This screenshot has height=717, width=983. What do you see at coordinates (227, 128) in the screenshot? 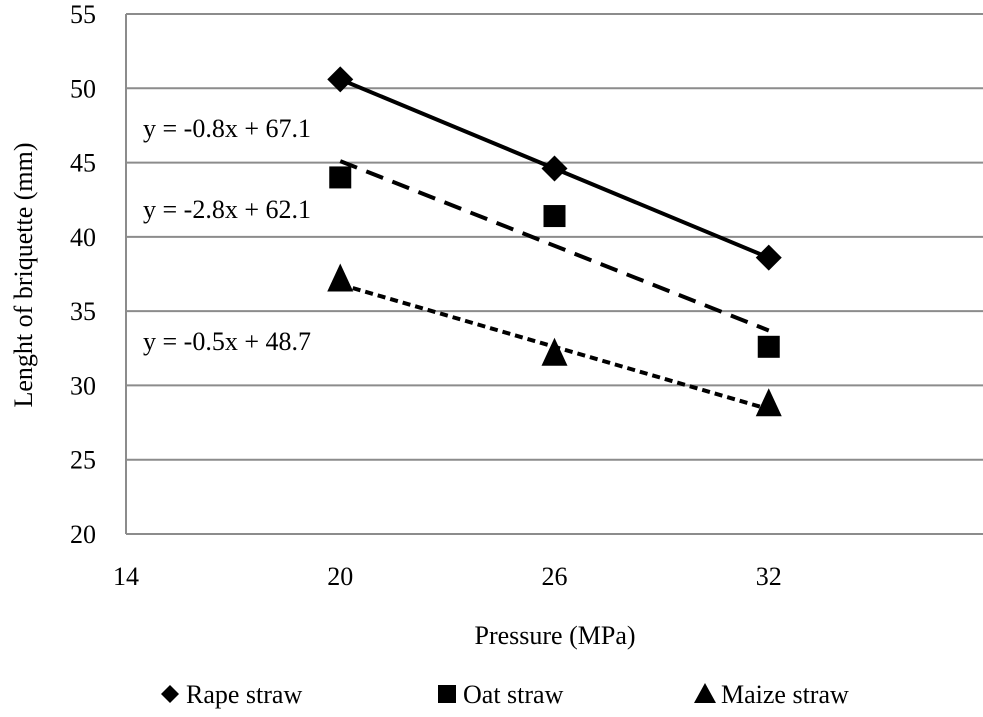
I see `equation-rape-straw: y = -0.8x + 67.1` at bounding box center [227, 128].